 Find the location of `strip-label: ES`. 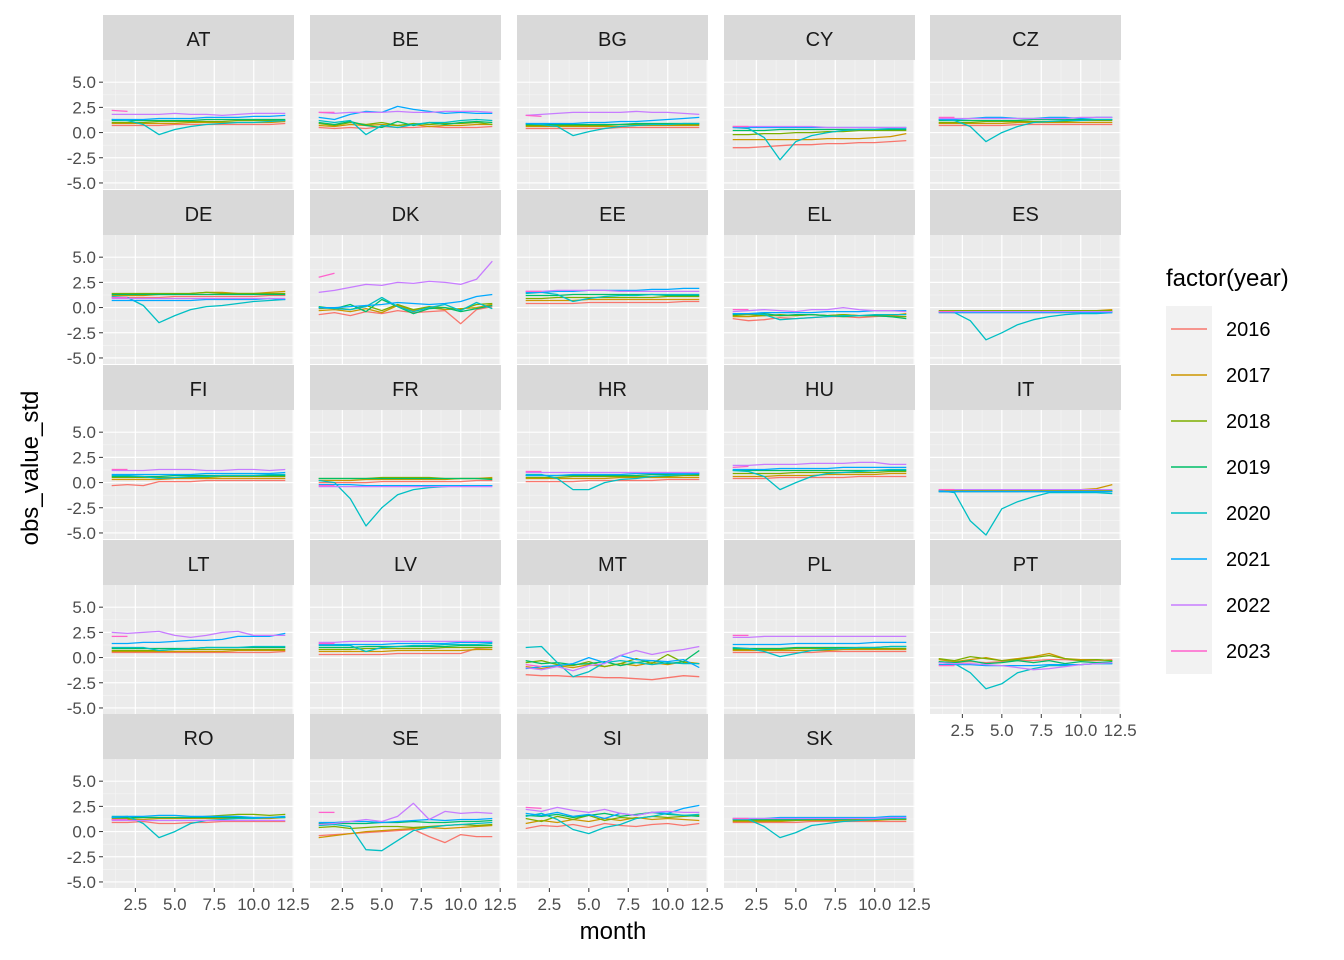

strip-label: ES is located at coordinates (1025, 215).